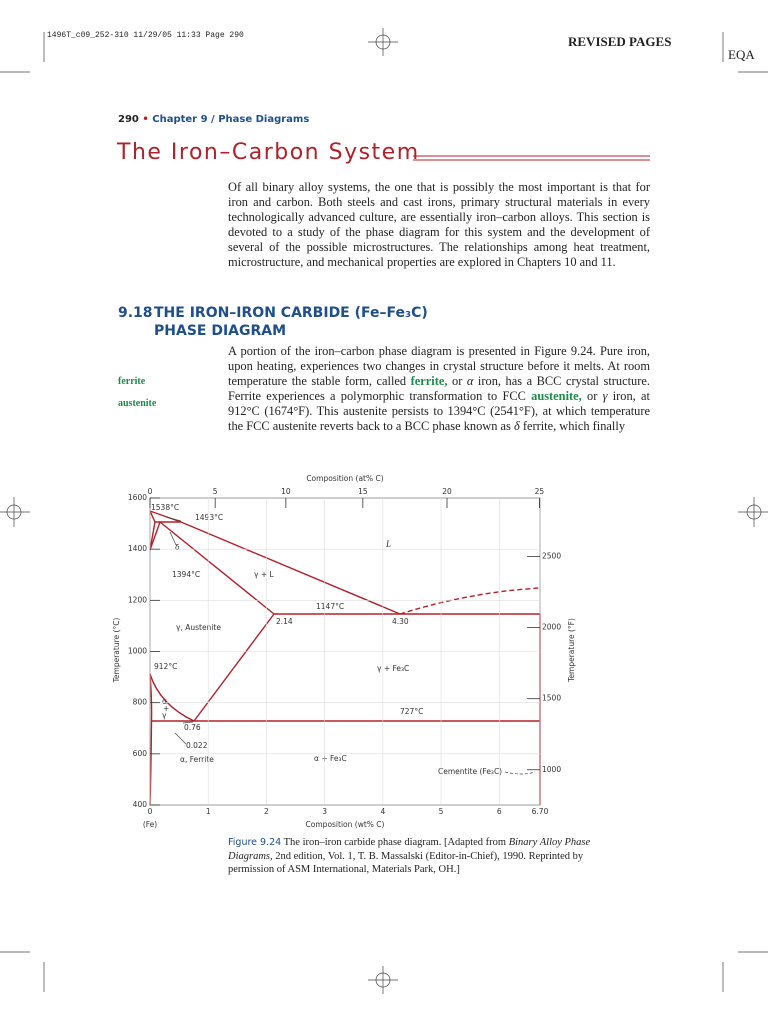 This screenshot has height=1024, width=768. What do you see at coordinates (198, 627) in the screenshot?
I see `annotation: γ, Austenite` at bounding box center [198, 627].